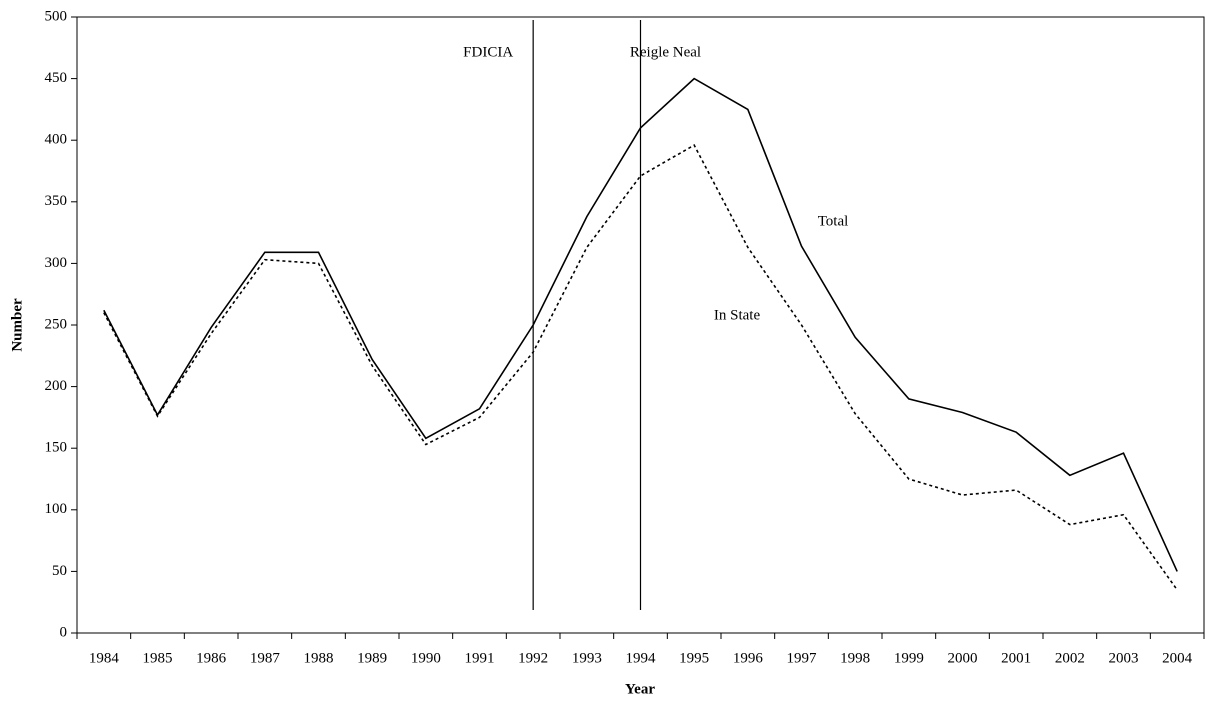 The image size is (1207, 710). Describe the element at coordinates (1070, 658) in the screenshot. I see `x-tick-label: 2002` at that location.